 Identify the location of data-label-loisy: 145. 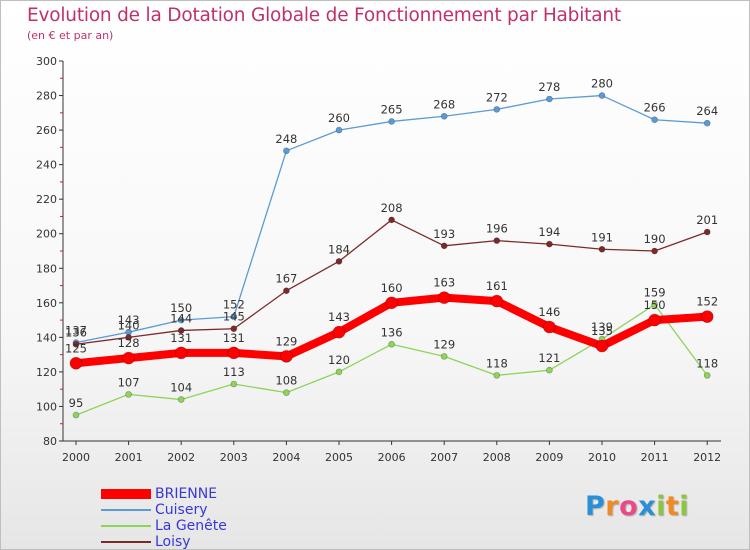
(234, 317).